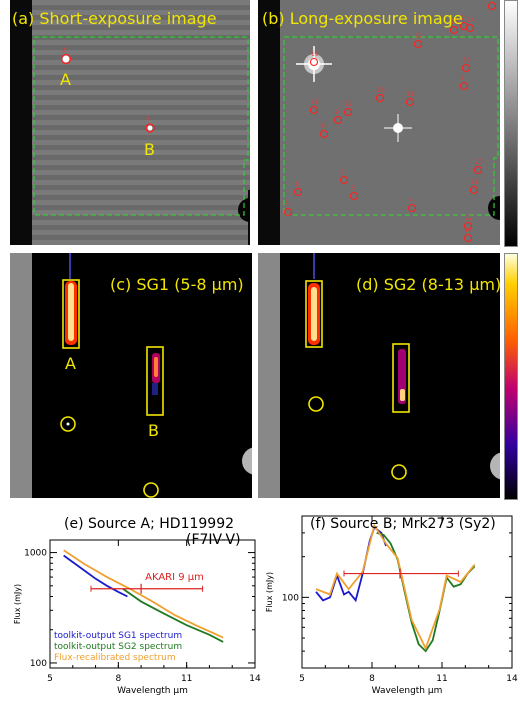 This screenshot has width=520, height=702. What do you see at coordinates (337, 112) in the screenshot?
I see `source-marker-label: 9` at bounding box center [337, 112].